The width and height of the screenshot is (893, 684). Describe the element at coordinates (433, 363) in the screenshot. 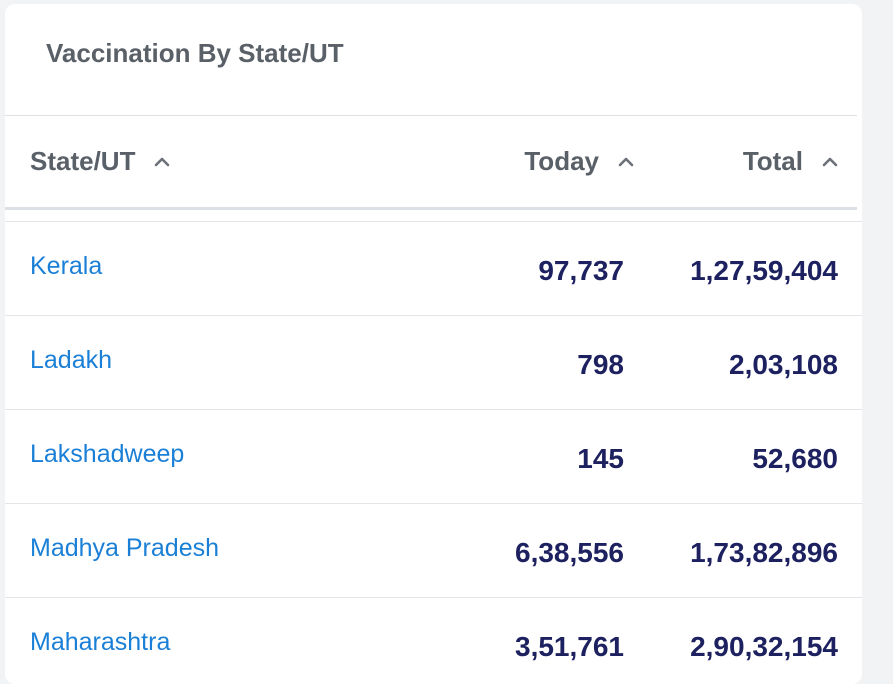

I see `table-row: Ladakh 798 2,03,108` at that location.